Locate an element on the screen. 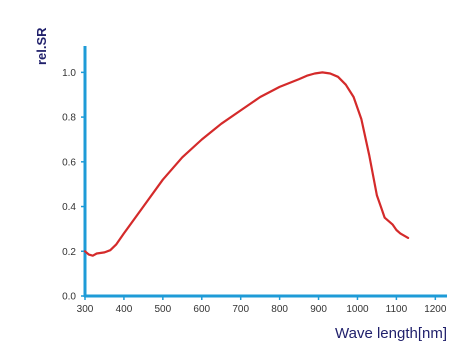 The width and height of the screenshot is (449, 347). x-tick-label: 500 is located at coordinates (163, 309).